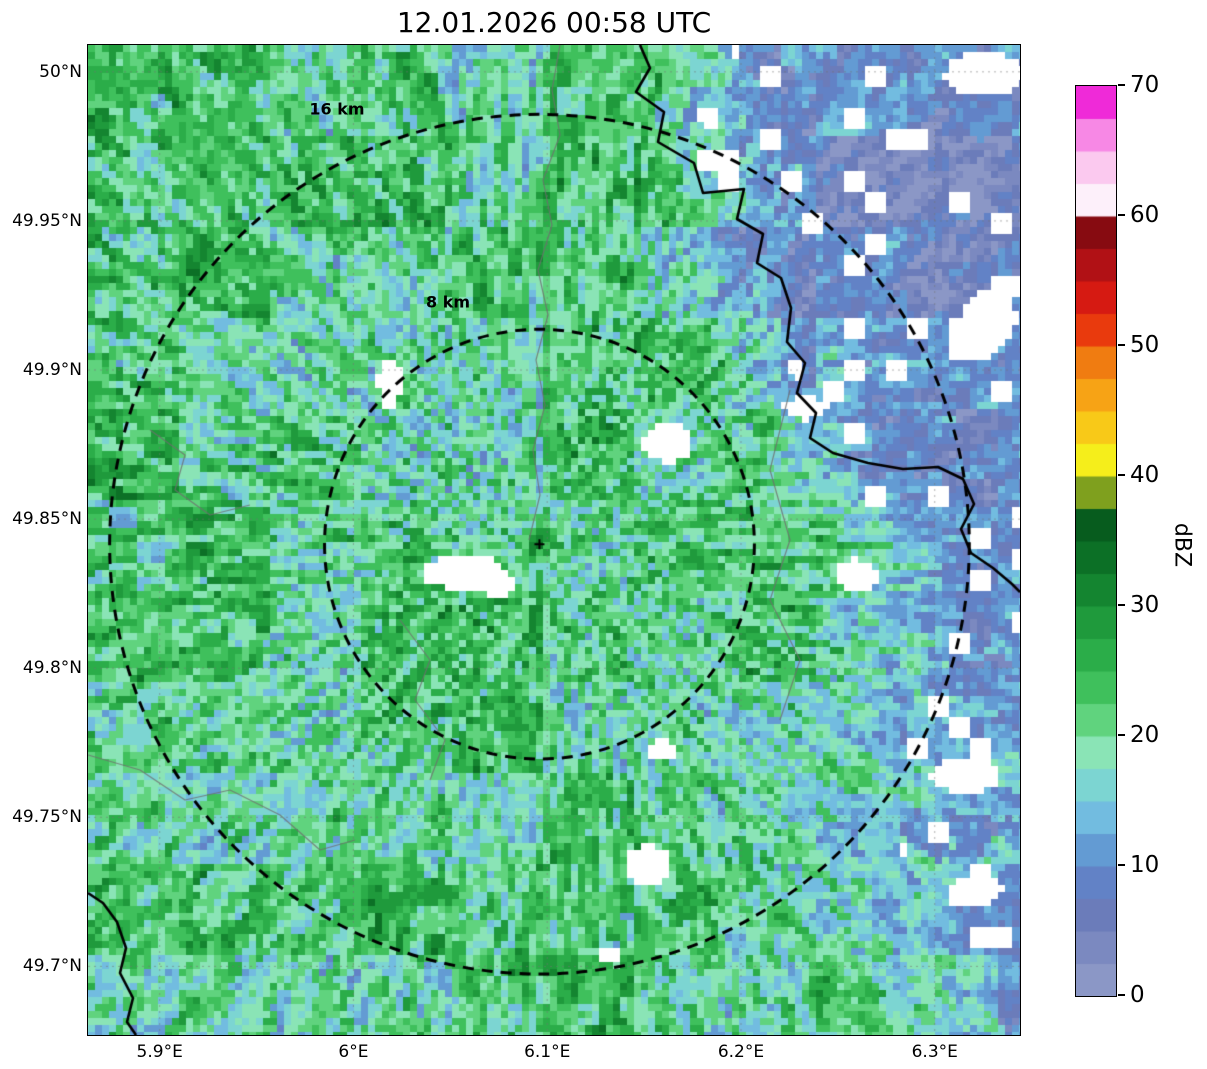  Describe the element at coordinates (547, 1052) in the screenshot. I see `lon-tick-label: 6.1°E` at that location.